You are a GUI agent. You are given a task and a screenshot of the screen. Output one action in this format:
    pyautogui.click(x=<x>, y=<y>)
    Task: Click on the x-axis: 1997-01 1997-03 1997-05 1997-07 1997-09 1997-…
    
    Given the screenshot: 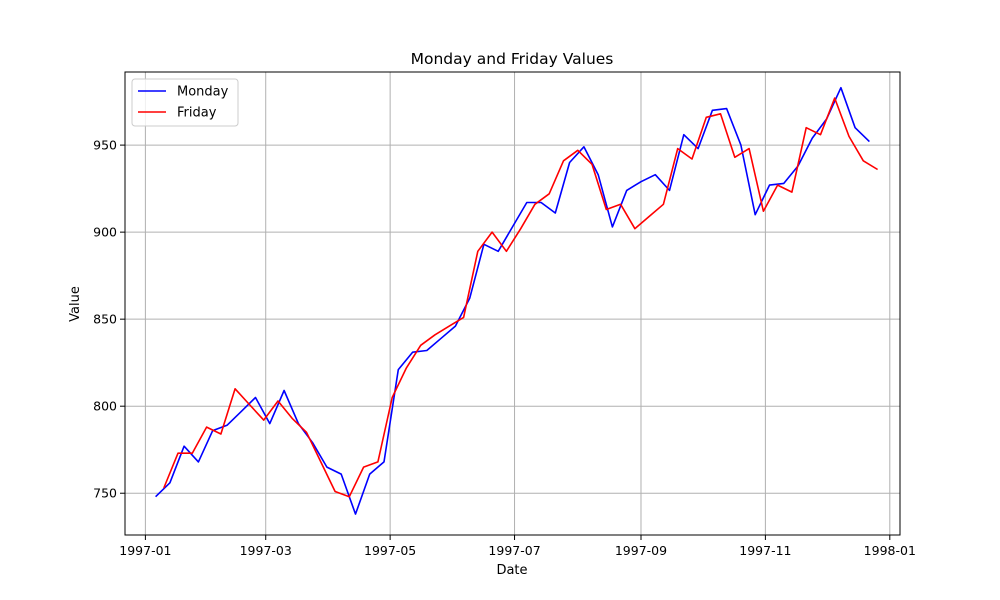 What is the action you would take?
    pyautogui.click(x=517, y=546)
    